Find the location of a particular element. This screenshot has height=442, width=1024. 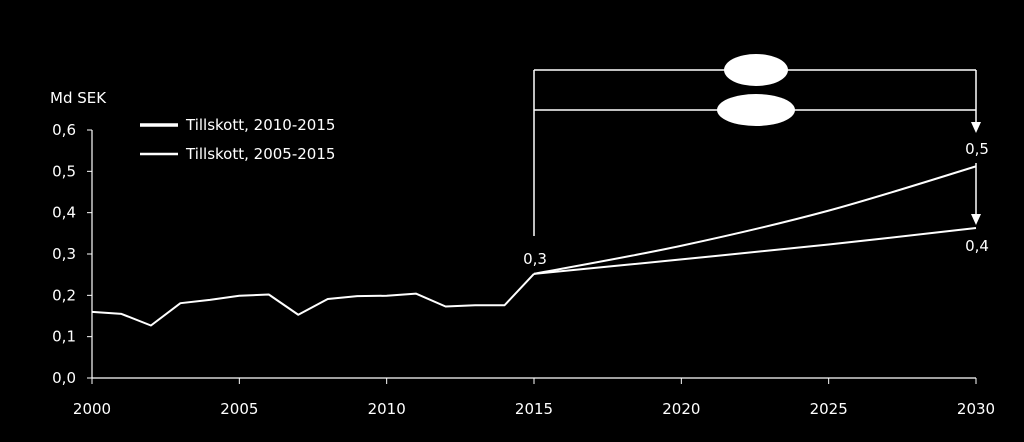

arrow-head-lower is located at coordinates (976, 219).